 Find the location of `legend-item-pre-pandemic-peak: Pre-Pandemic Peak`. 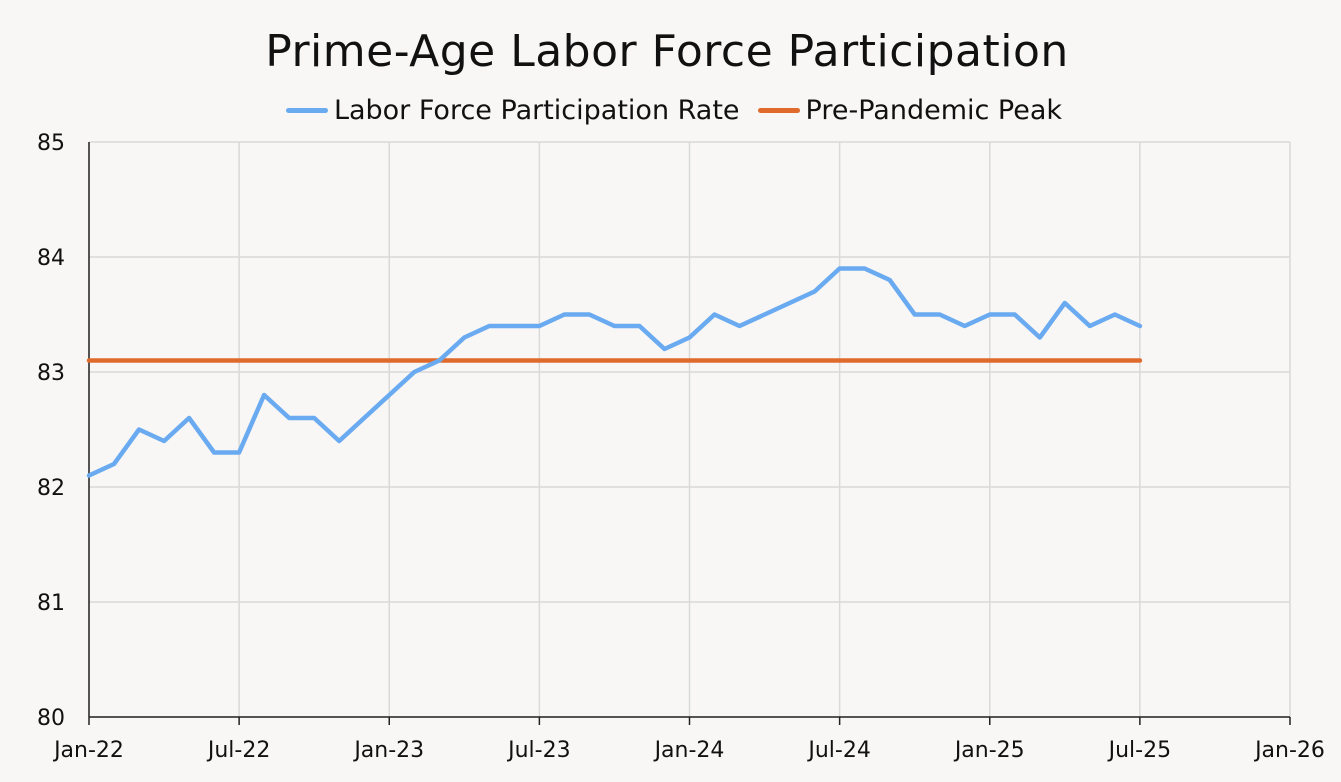

legend-item-pre-pandemic-peak: Pre-Pandemic Peak is located at coordinates (910, 110).